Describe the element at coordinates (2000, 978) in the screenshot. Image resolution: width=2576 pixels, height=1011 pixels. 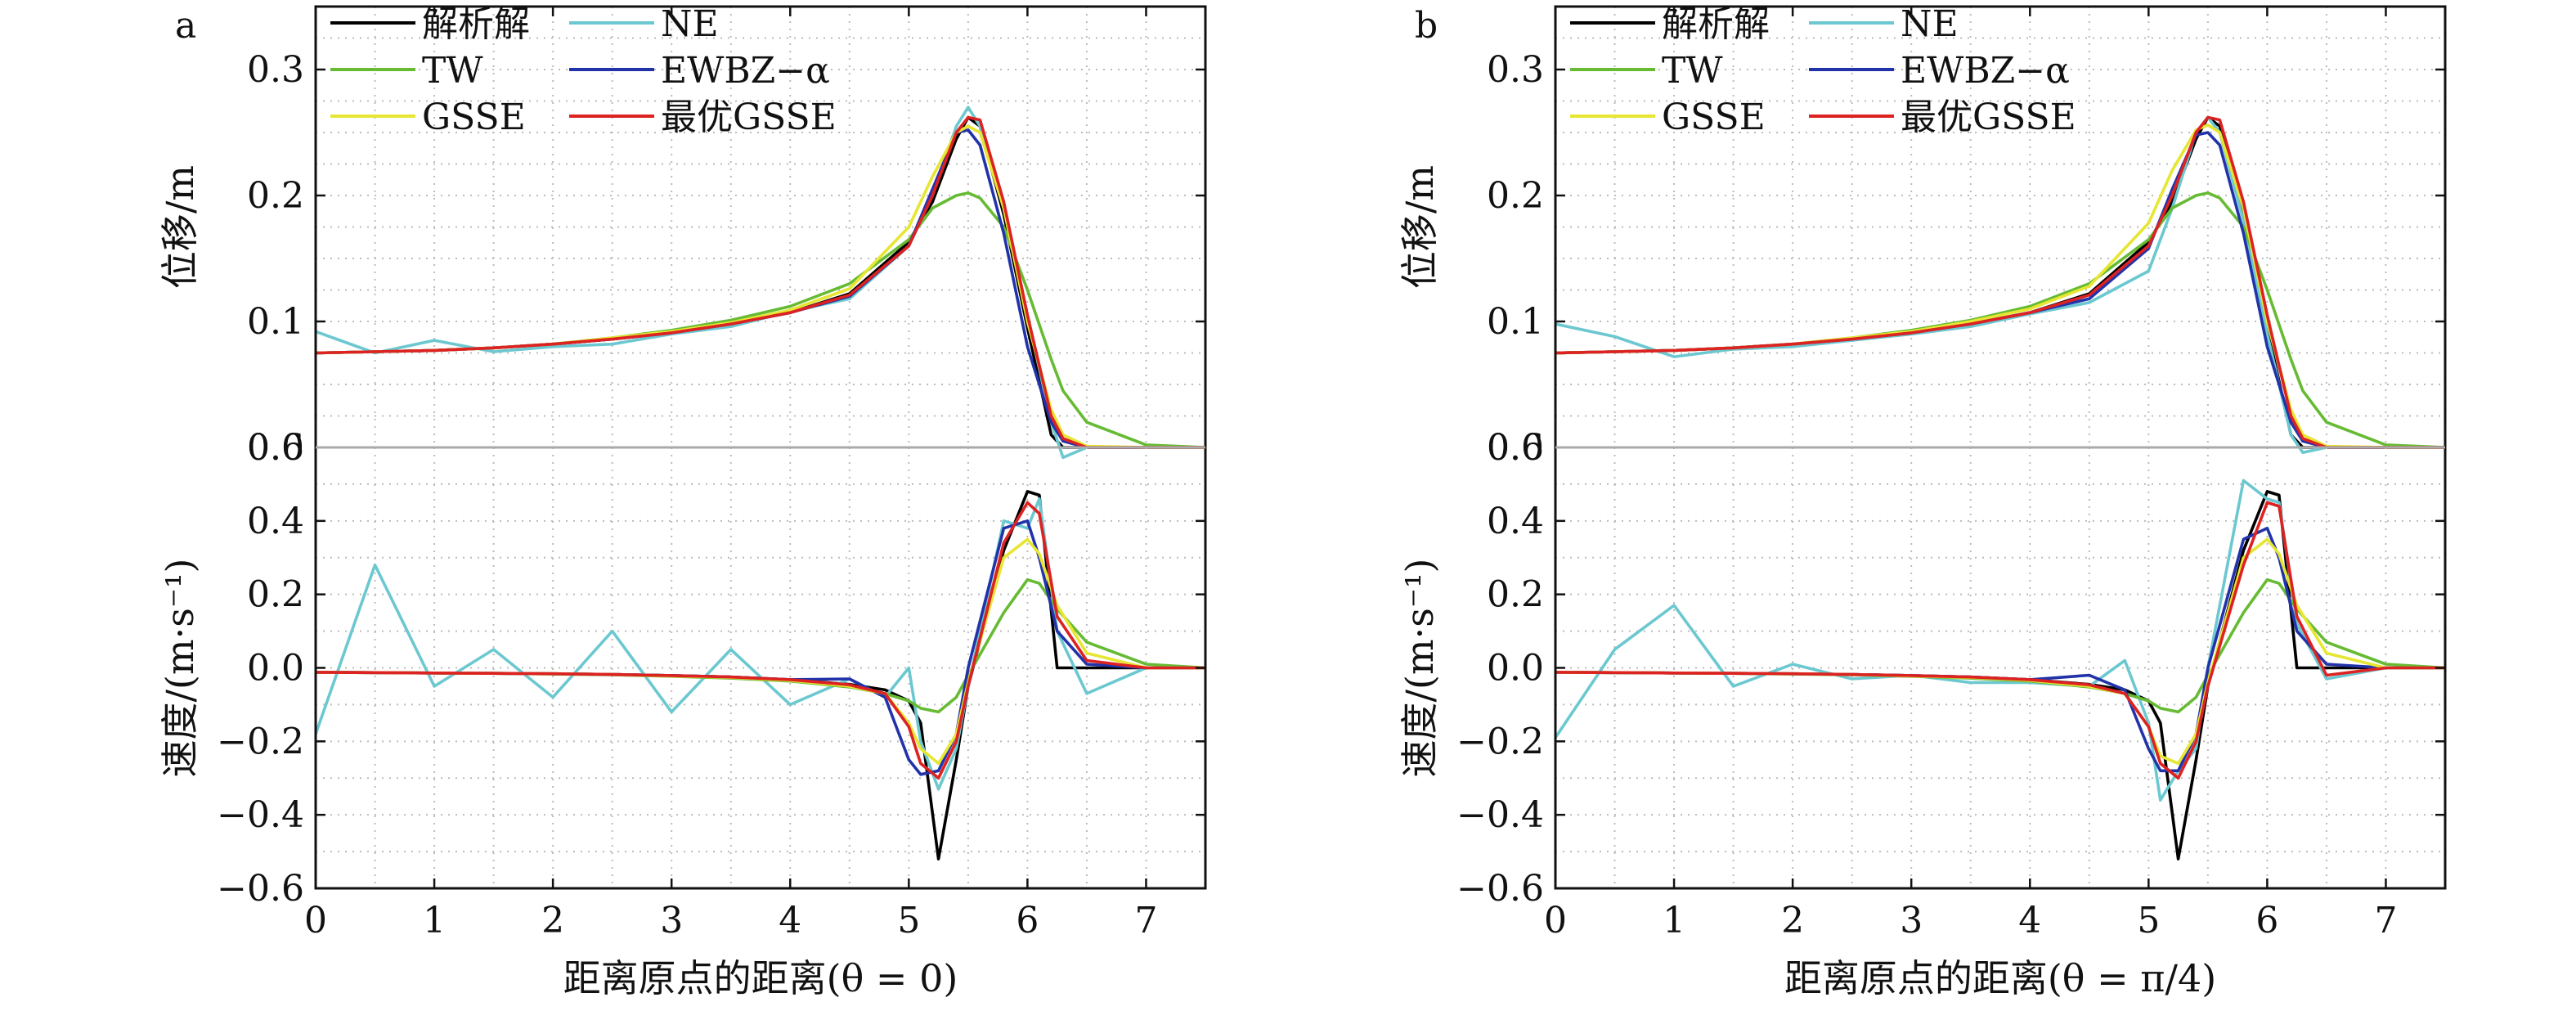
I see `x-axis-title: 距离原点的距离(θ = π/4)` at that location.